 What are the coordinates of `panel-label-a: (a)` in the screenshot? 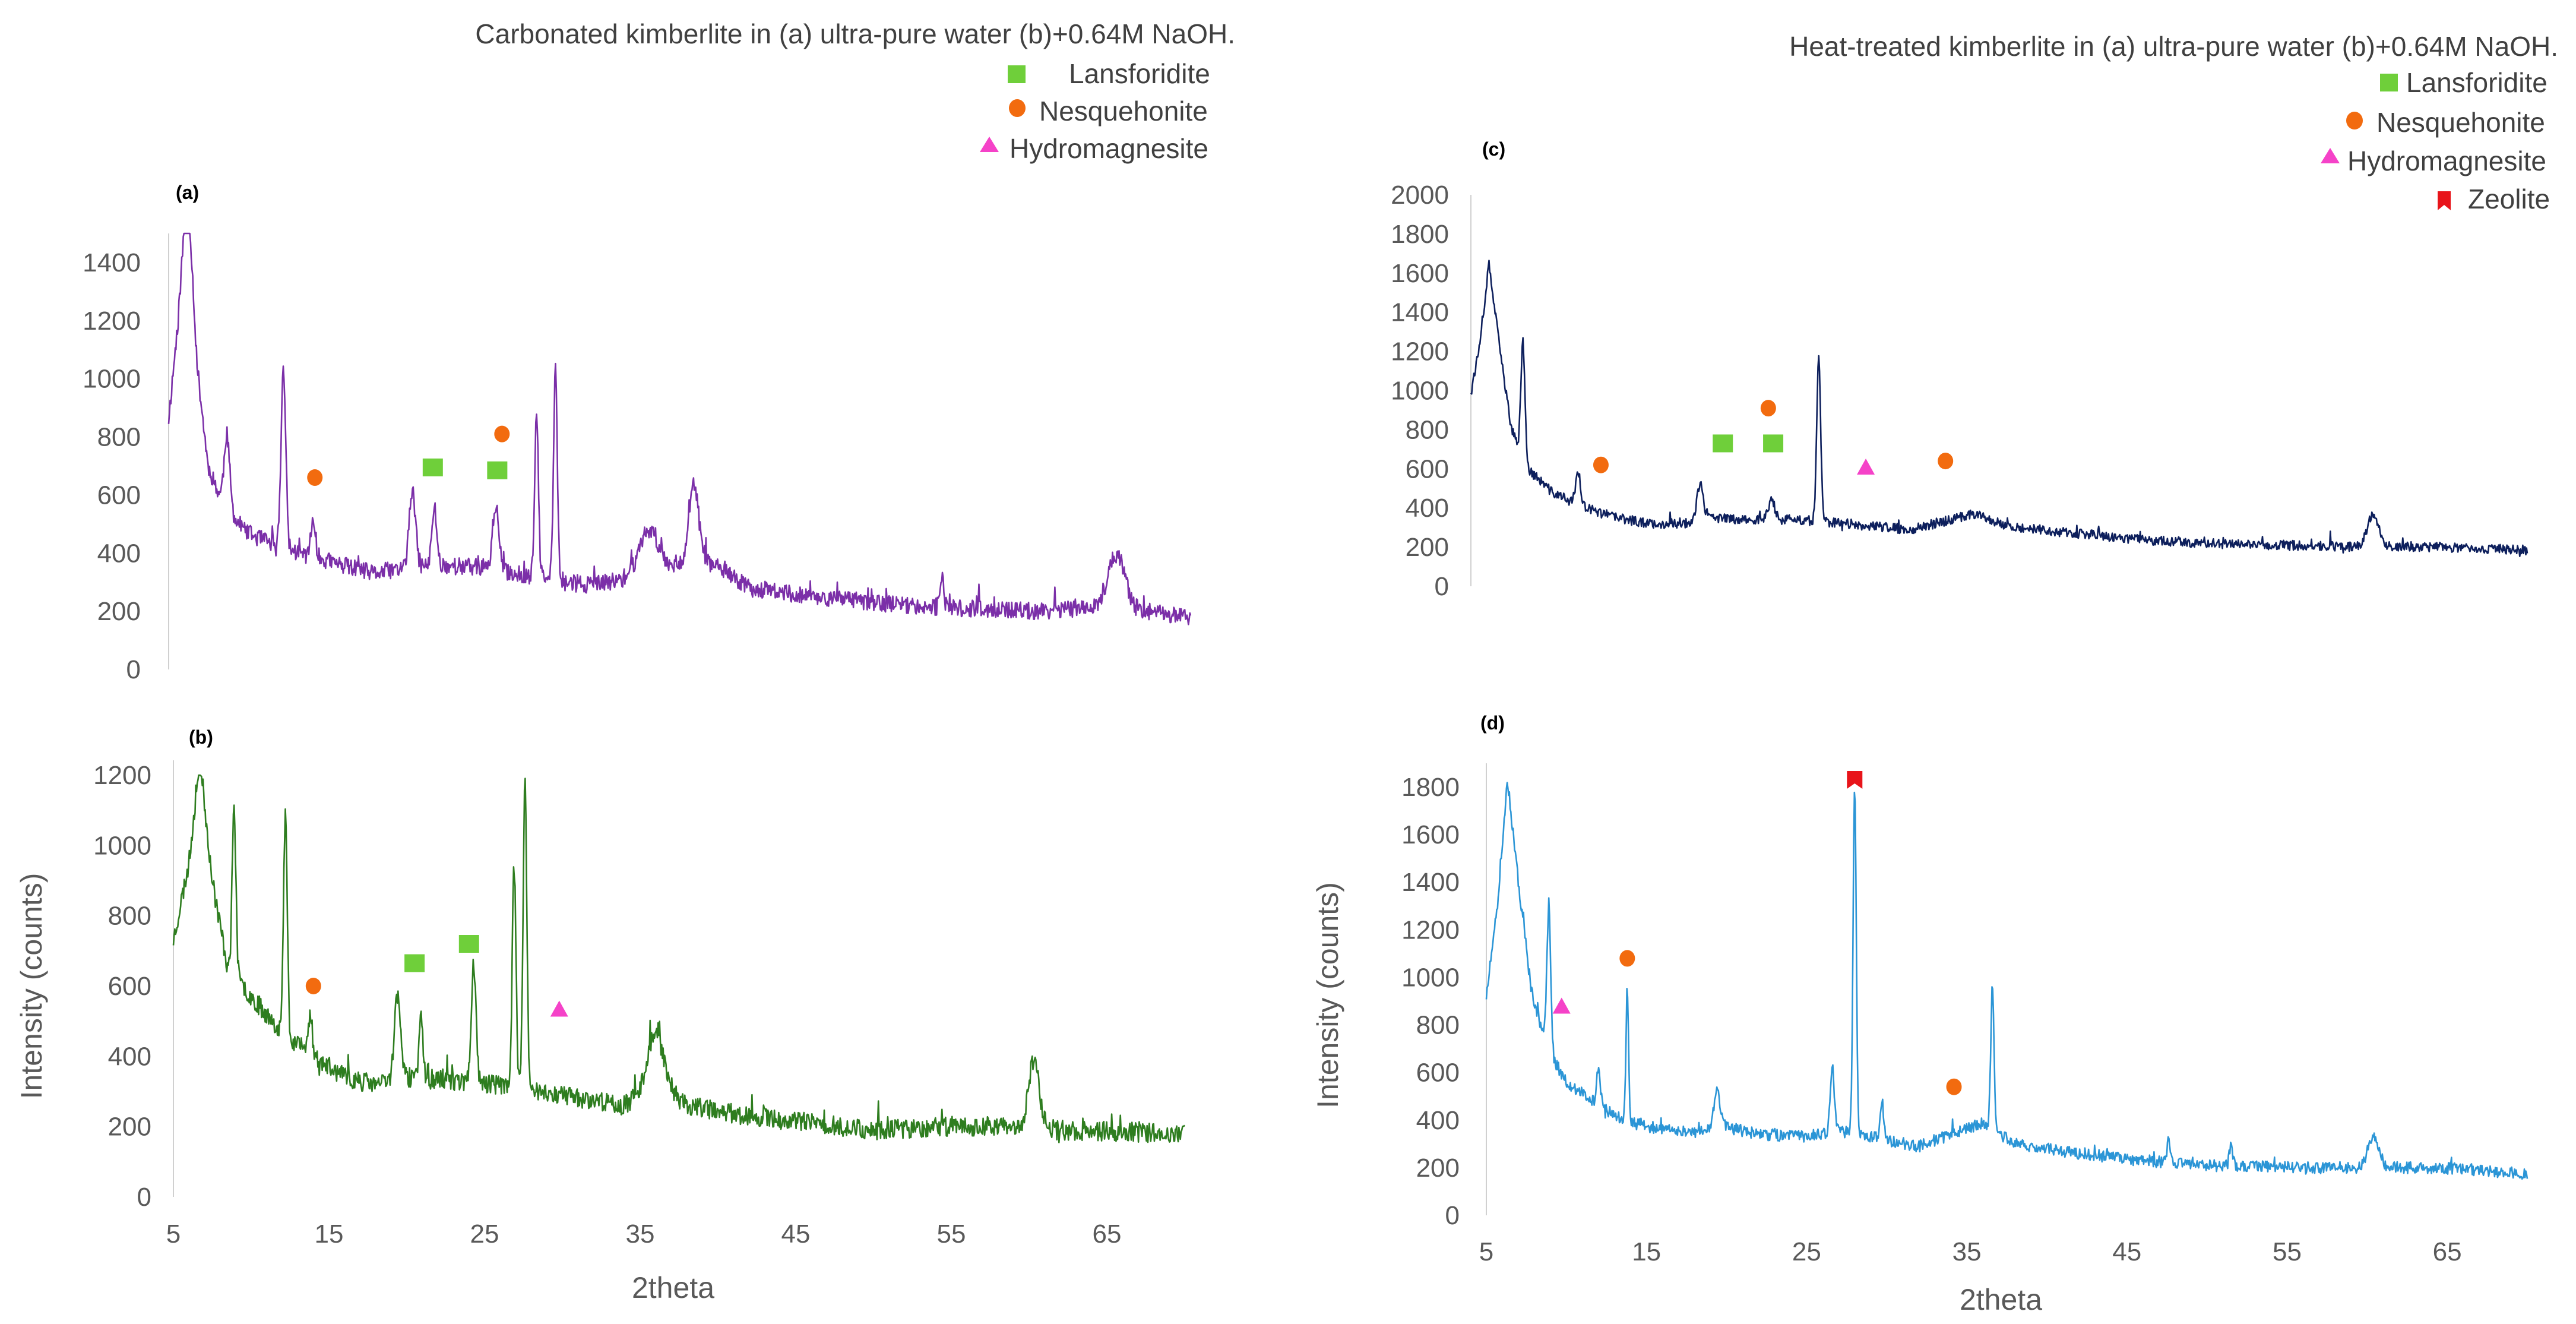 It's located at (187, 192).